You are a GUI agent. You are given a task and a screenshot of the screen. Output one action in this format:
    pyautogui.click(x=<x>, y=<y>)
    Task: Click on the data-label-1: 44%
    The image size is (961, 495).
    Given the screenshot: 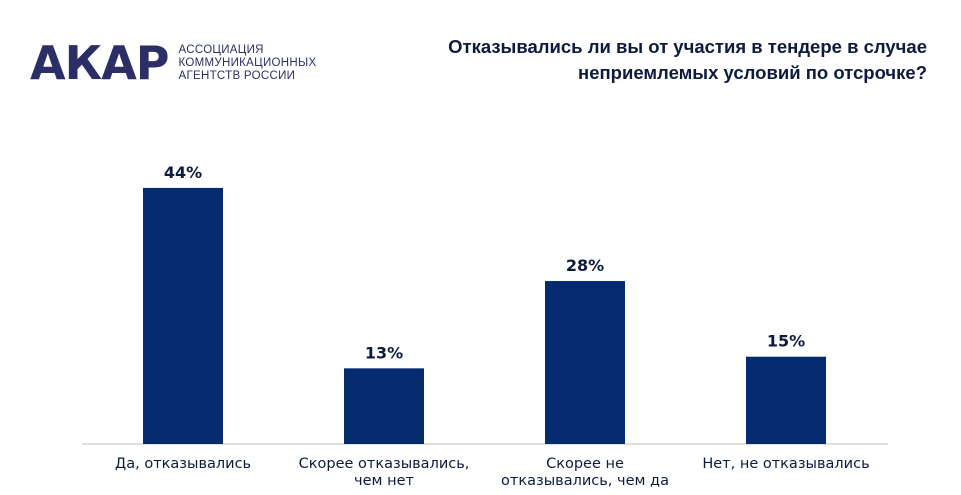 What is the action you would take?
    pyautogui.click(x=183, y=172)
    